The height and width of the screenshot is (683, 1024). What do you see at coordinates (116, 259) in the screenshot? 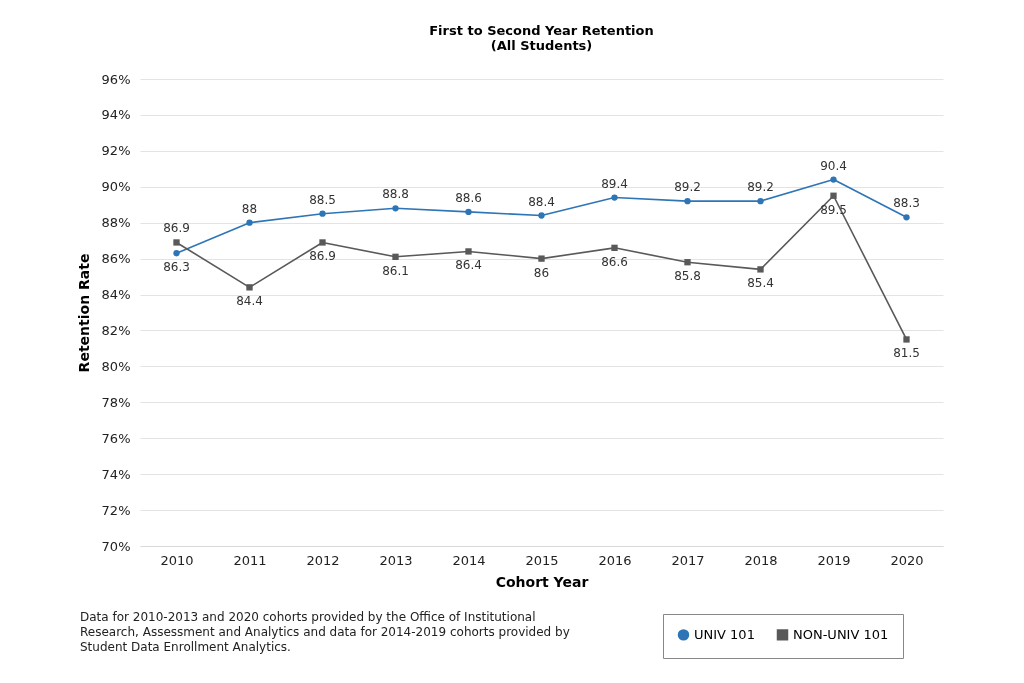
I see `y-tick-label: 86%` at bounding box center [116, 259].